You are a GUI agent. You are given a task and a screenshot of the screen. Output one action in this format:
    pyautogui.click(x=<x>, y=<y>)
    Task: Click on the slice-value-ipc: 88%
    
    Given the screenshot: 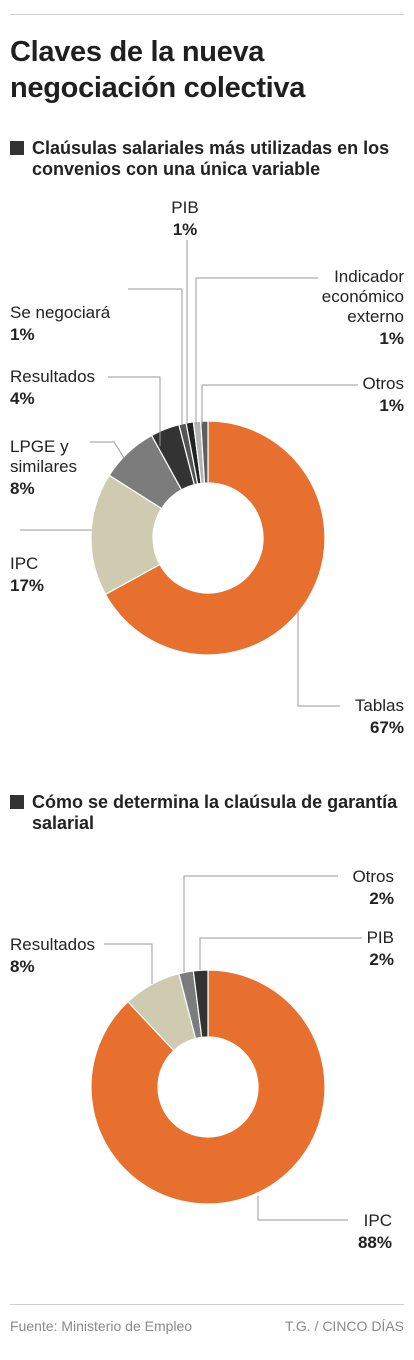 What is the action you would take?
    pyautogui.click(x=375, y=1242)
    